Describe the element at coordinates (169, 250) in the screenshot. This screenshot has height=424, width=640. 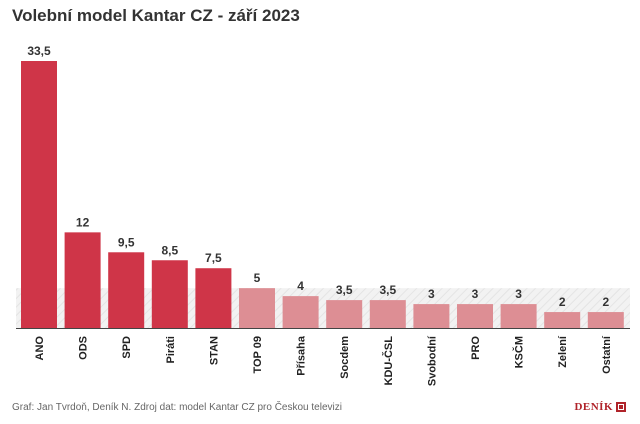
I see `value-label: 8,5` at that location.